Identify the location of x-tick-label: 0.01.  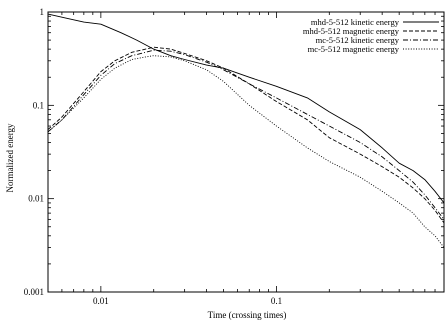
(101, 301).